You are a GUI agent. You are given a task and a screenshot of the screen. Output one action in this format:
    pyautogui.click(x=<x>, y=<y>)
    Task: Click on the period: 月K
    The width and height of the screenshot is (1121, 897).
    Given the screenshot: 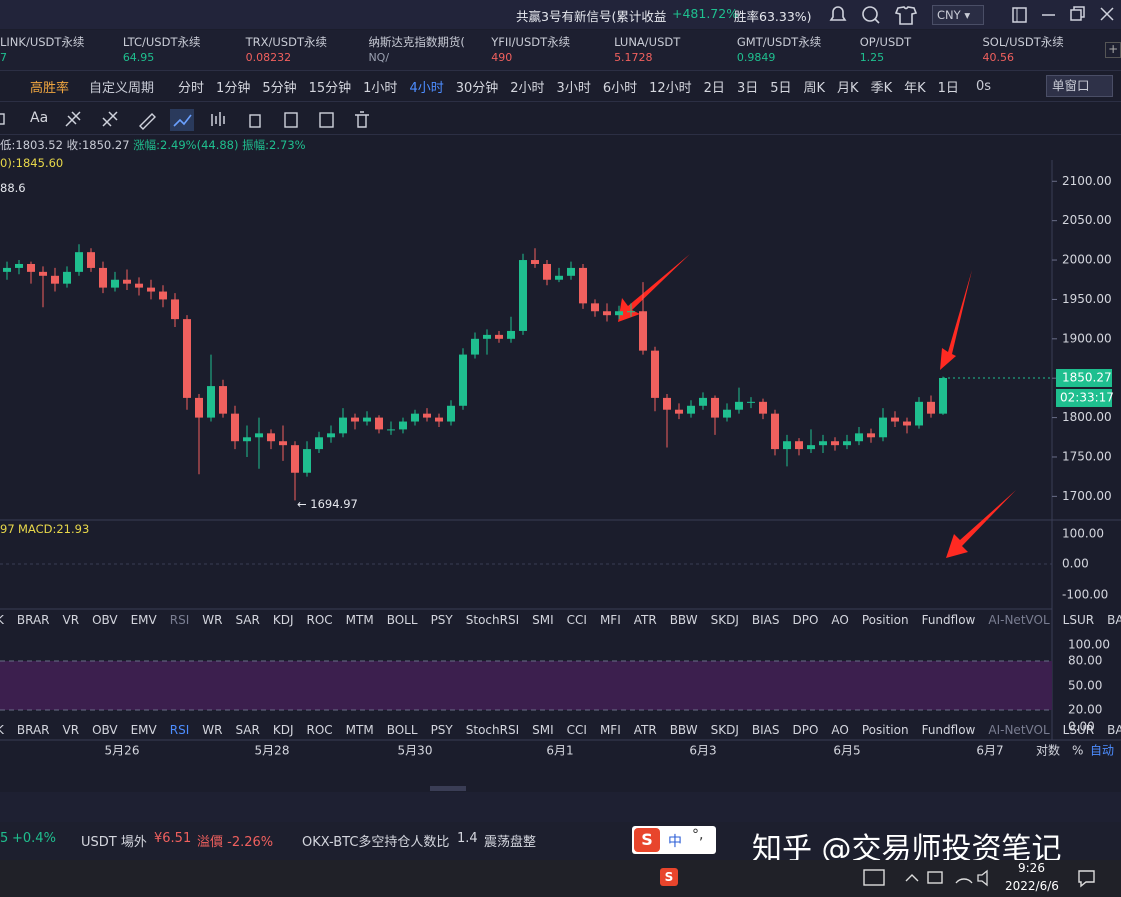 What is the action you would take?
    pyautogui.click(x=848, y=88)
    